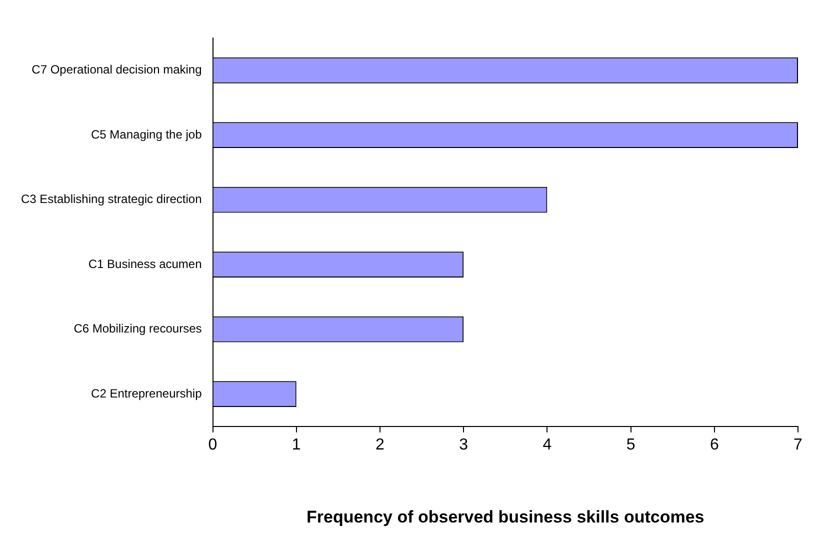 This screenshot has height=550, width=826. What do you see at coordinates (714, 445) in the screenshot?
I see `x-tick-label: 6` at bounding box center [714, 445].